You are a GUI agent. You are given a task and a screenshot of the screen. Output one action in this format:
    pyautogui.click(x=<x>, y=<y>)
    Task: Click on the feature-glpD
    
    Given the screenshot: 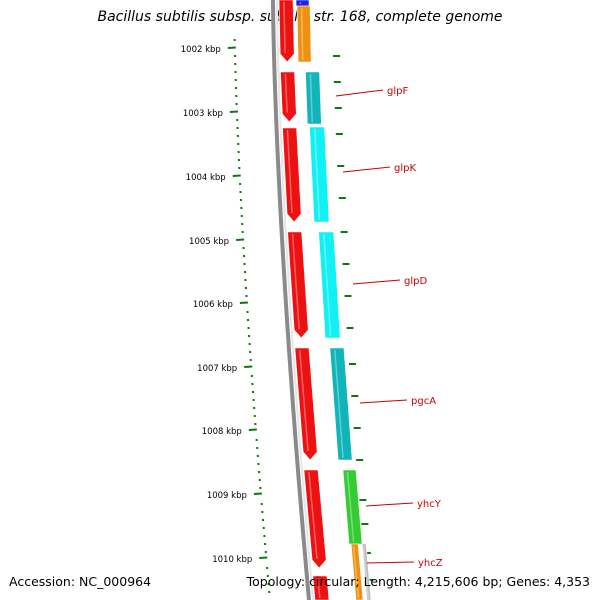 What is the action you would take?
    pyautogui.click(x=329, y=285)
    